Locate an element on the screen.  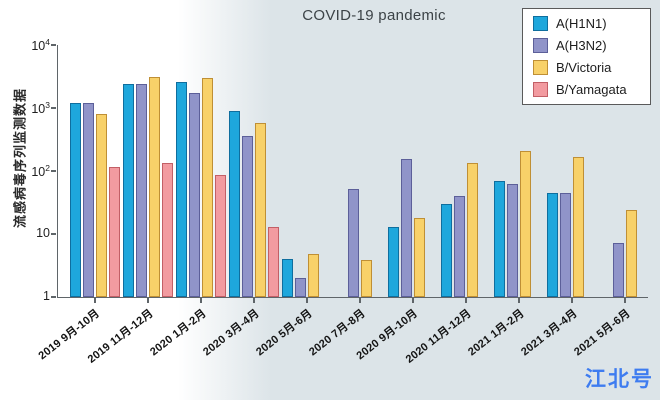
y-tick-label: 10³ is located at coordinates (40, 108).